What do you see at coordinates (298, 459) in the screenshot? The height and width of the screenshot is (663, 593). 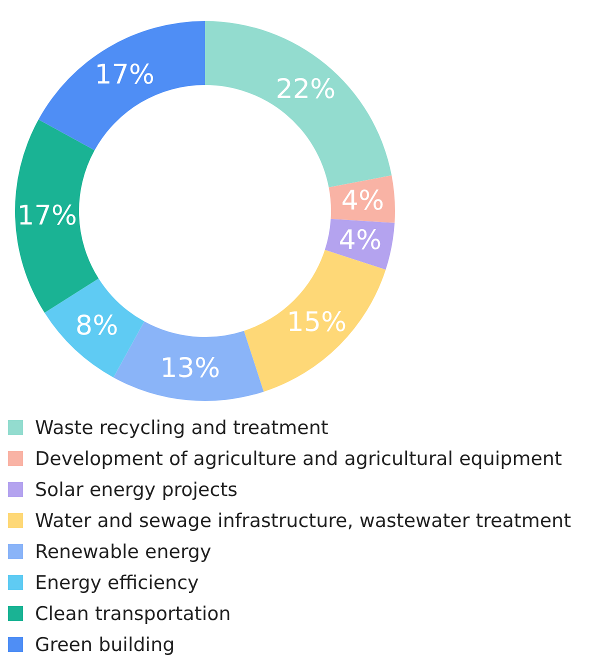 I see `legend-label: Development of agriculture and agricultural equipment` at bounding box center [298, 459].